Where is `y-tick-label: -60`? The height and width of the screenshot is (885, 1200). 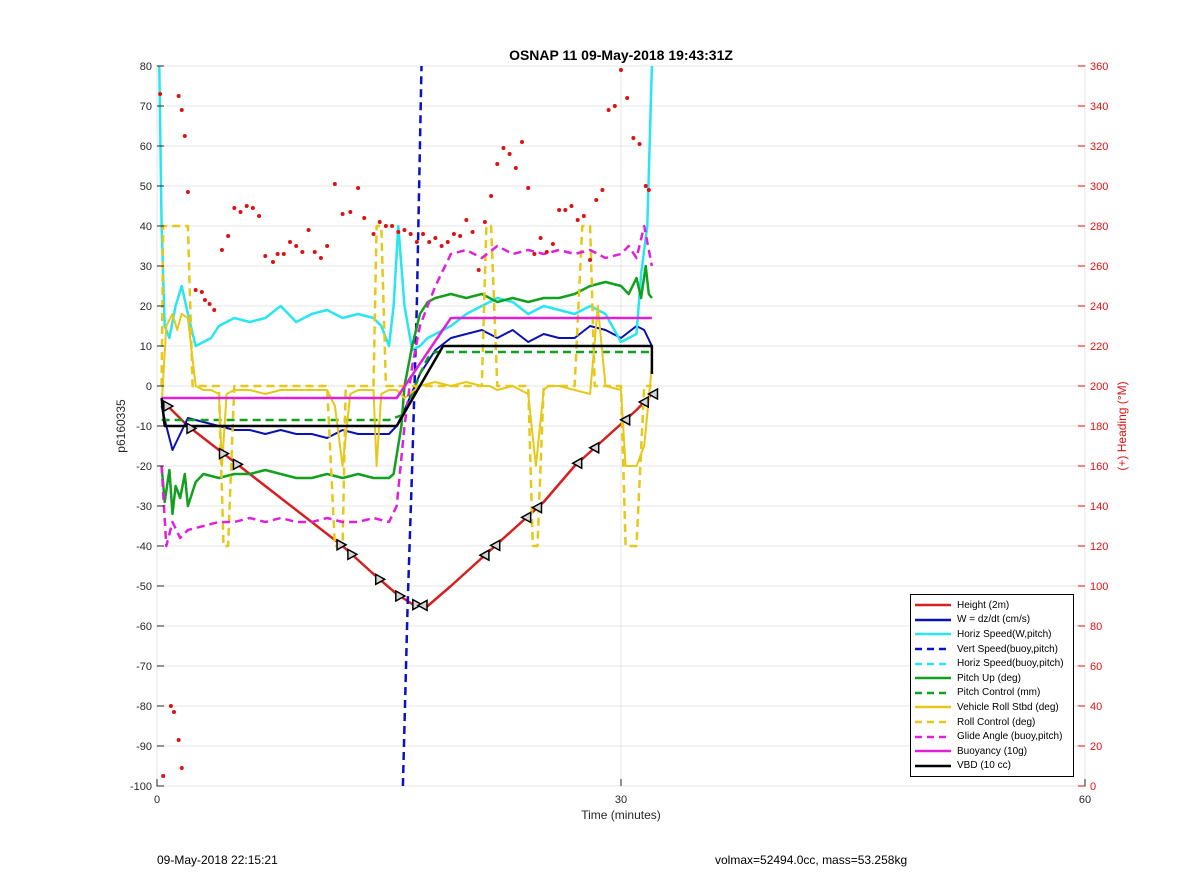
y-tick-label: -60 is located at coordinates (144, 627).